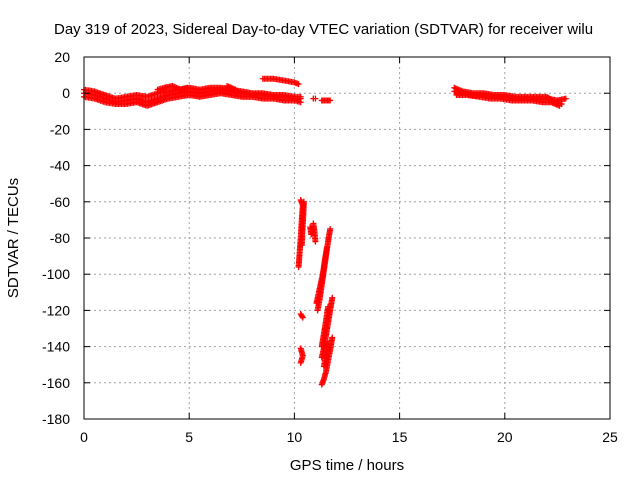 The image size is (640, 480). What do you see at coordinates (13, 238) in the screenshot?
I see `y-axis-title: SDTVAR / TECUs` at bounding box center [13, 238].